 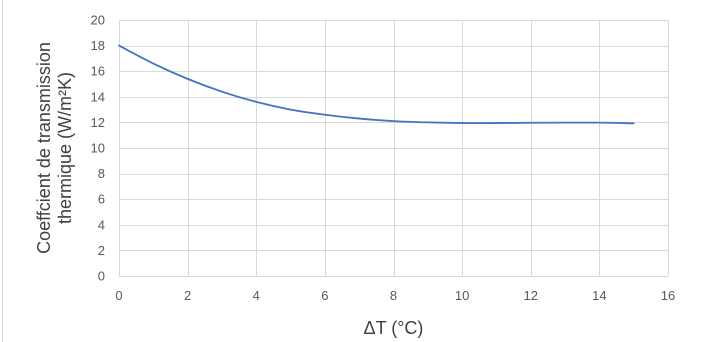 I want to click on y-tick-label-16: 16, so click(x=98, y=71).